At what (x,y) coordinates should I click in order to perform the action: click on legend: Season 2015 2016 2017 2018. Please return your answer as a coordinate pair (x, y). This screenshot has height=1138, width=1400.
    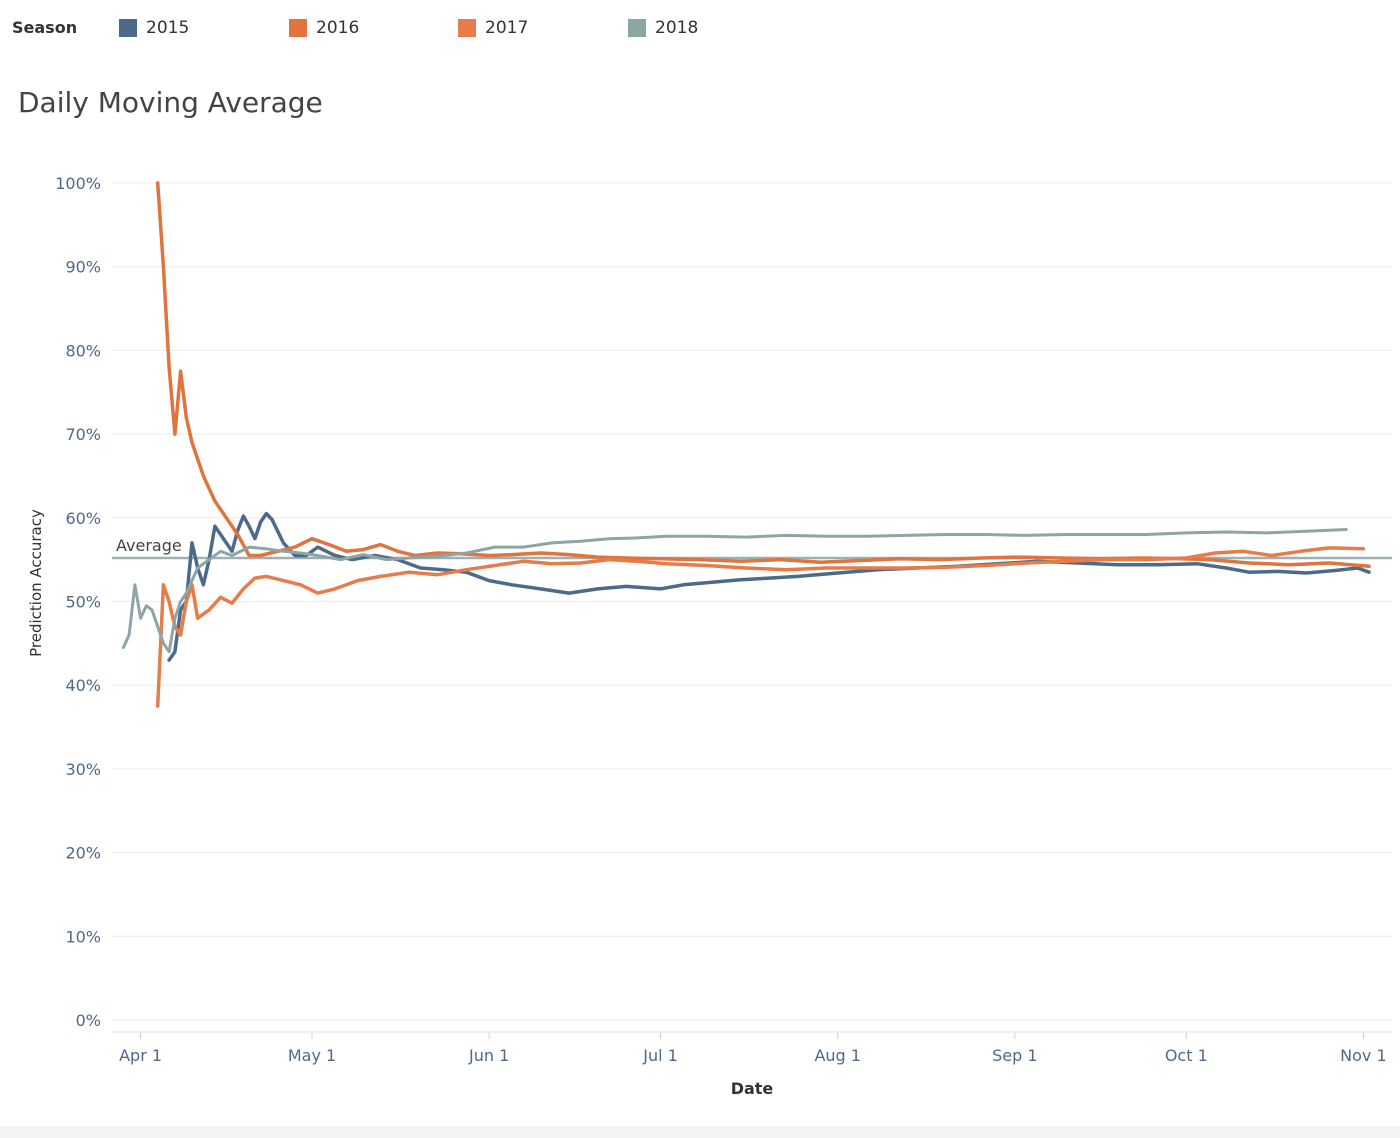
    Looking at the image, I should click on (700, 28).